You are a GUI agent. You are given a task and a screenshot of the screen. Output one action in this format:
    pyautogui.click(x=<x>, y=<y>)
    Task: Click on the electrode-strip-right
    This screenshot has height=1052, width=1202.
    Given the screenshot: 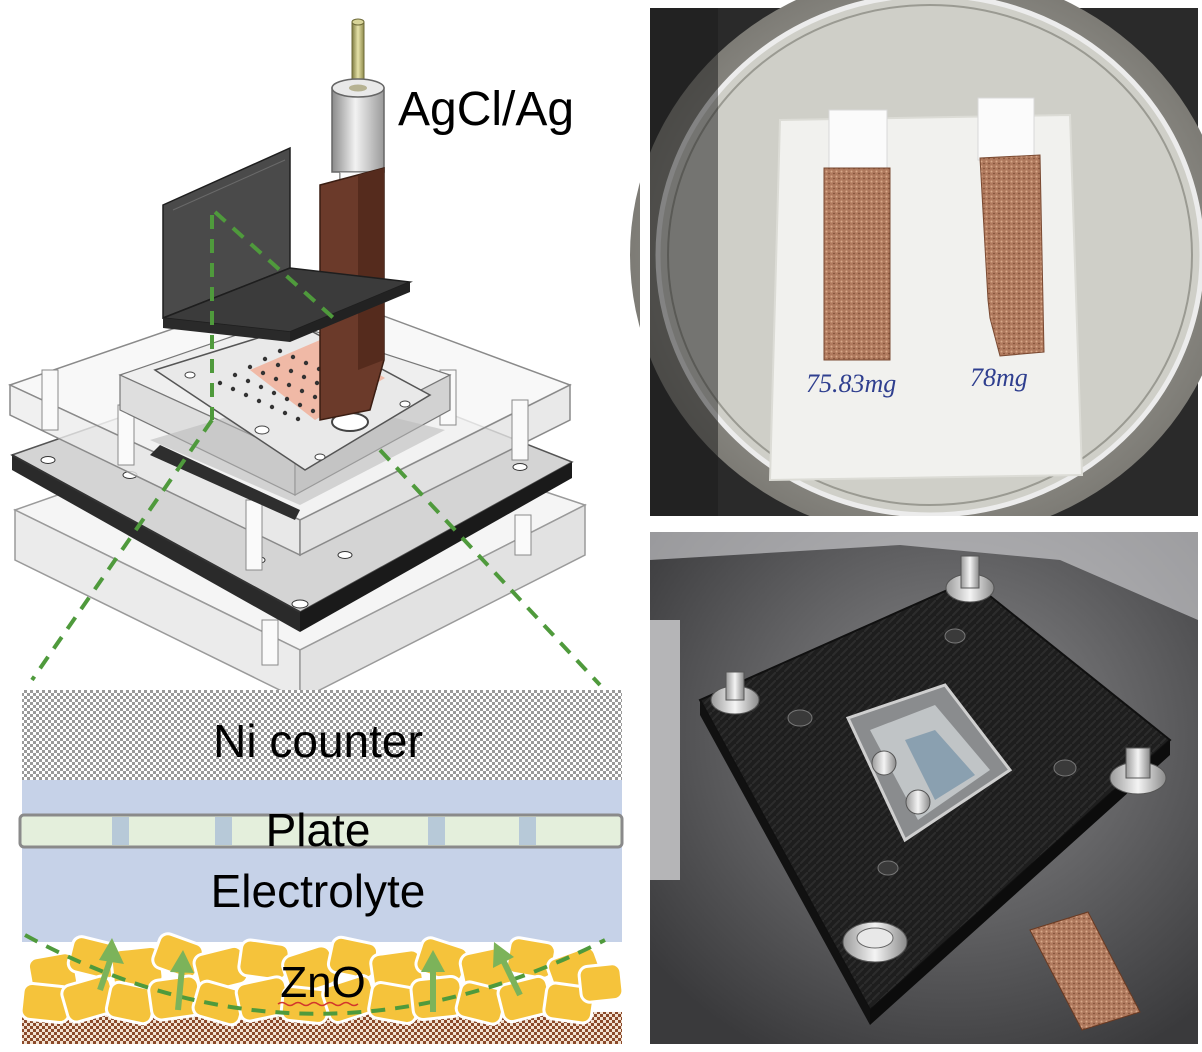 What is the action you would take?
    pyautogui.click(x=1011, y=227)
    